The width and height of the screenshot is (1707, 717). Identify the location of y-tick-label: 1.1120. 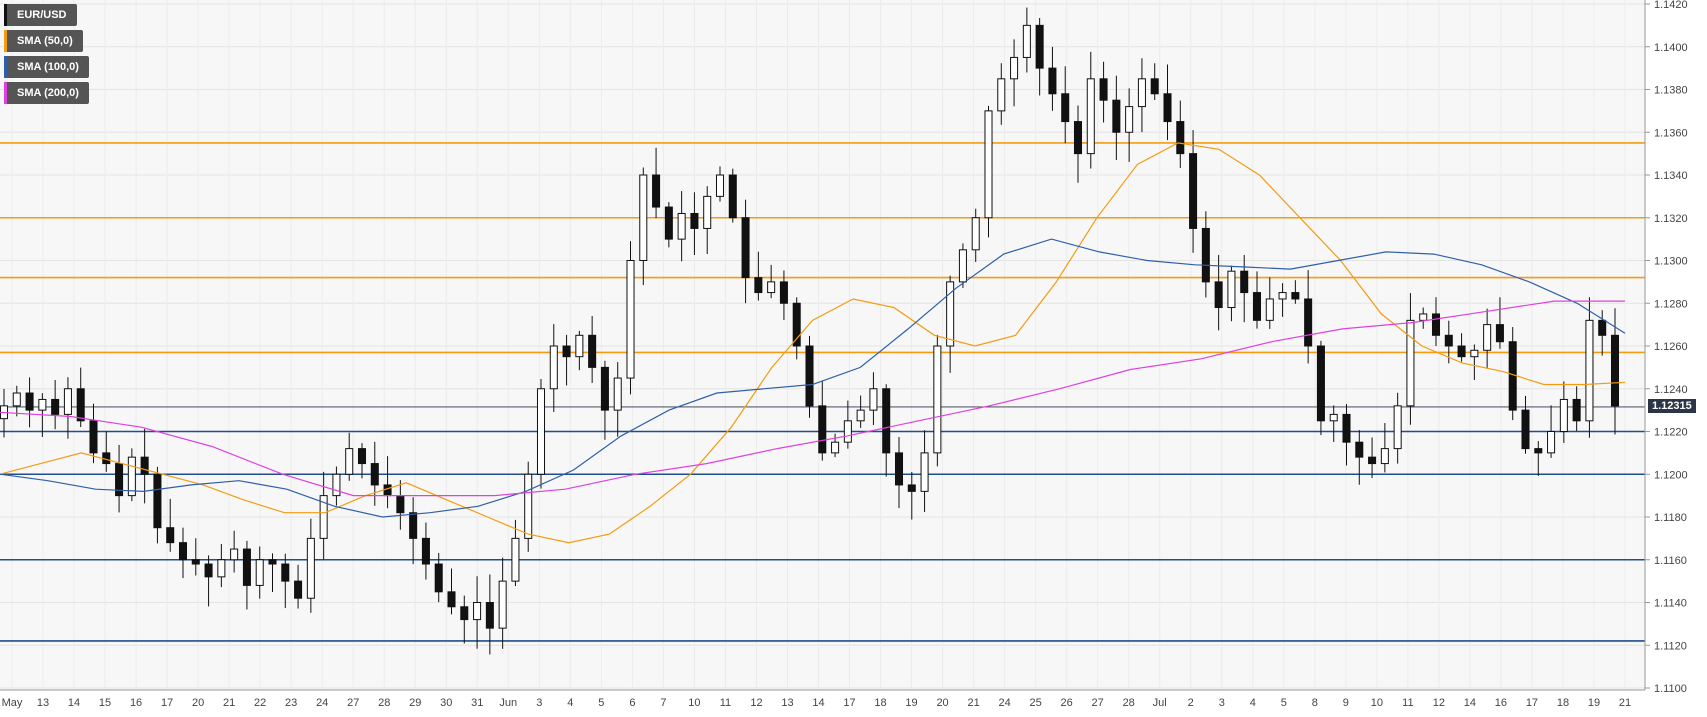
(1670, 646).